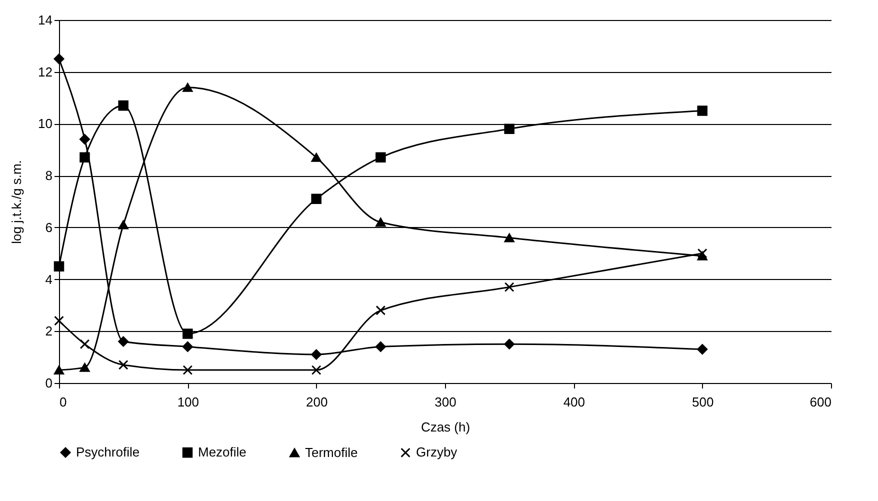 This screenshot has height=501, width=878. What do you see at coordinates (16, 202) in the screenshot?
I see `y-axis-title: log j.t.k./g s.m.` at bounding box center [16, 202].